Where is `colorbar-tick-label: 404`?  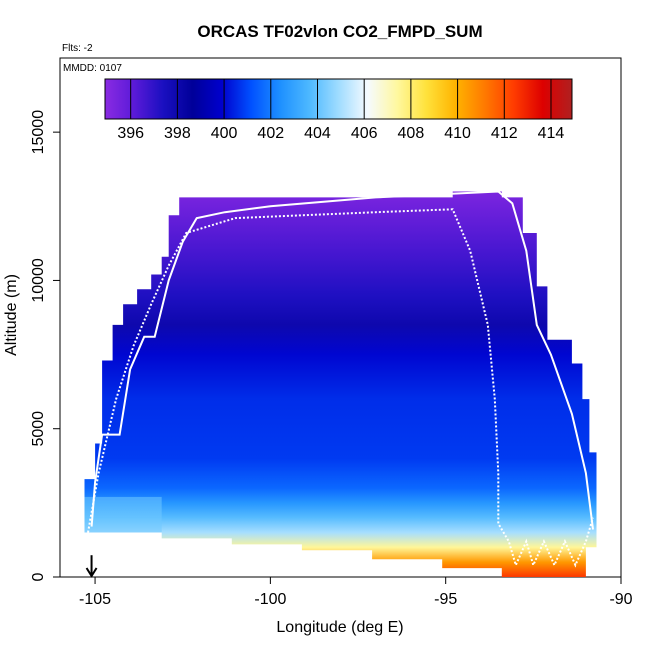 colorbar-tick-label: 404 is located at coordinates (317, 133).